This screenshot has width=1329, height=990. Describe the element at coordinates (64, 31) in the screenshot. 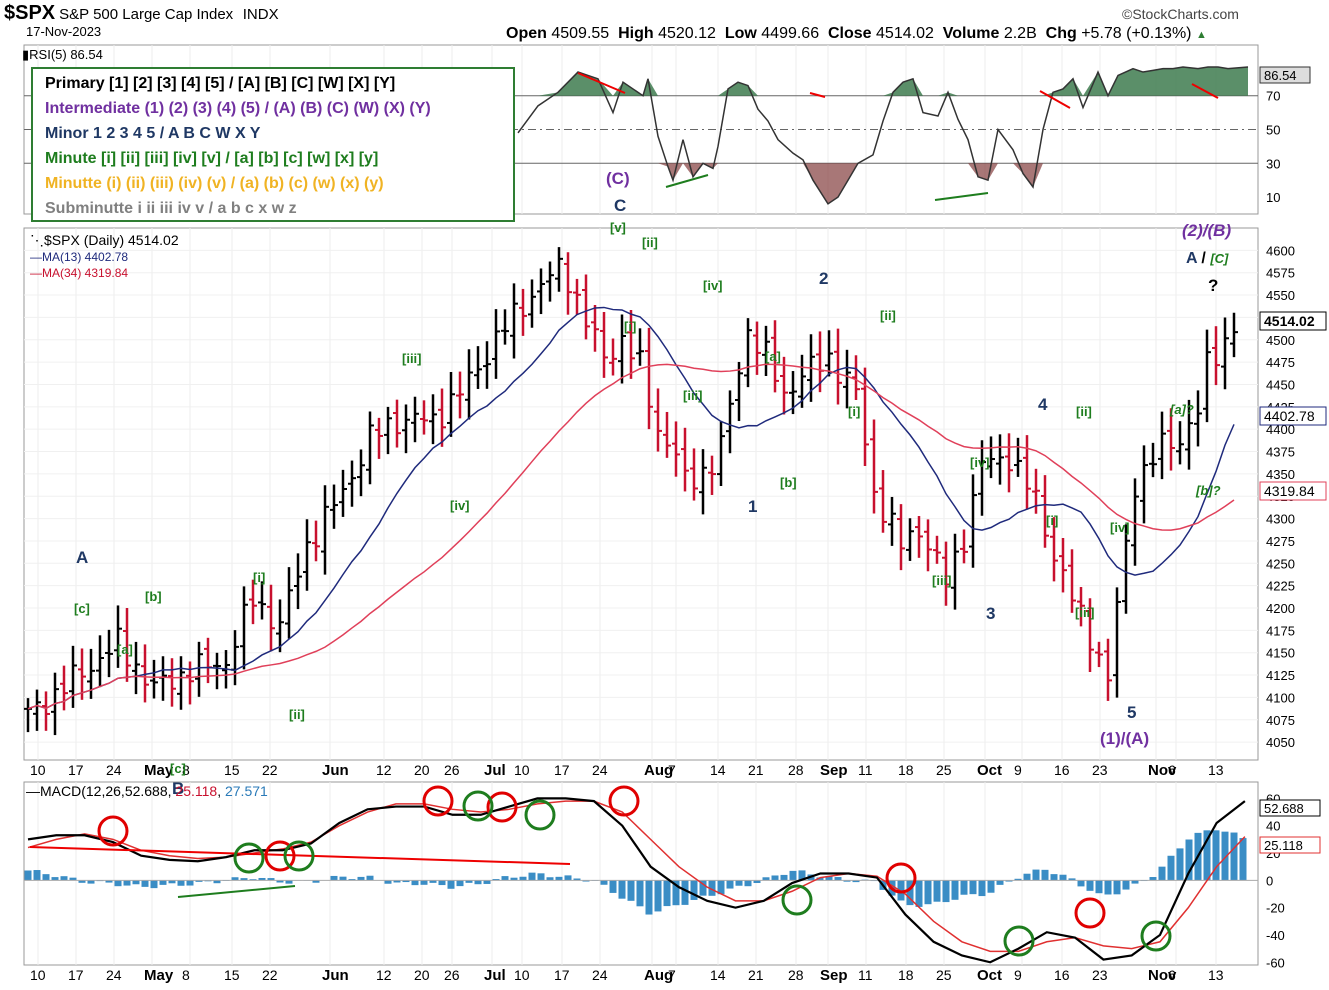

I see `chart-date: 17-Nov-2023` at that location.